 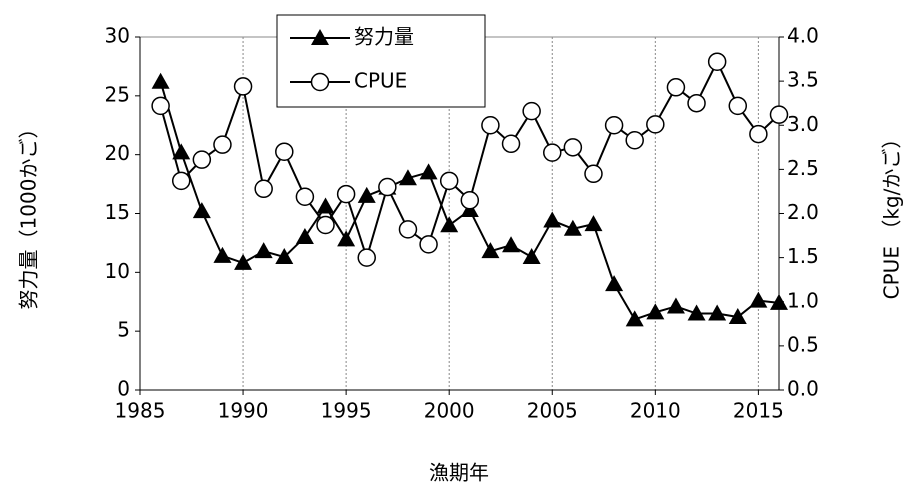 I want to click on legend-box, so click(x=381, y=61).